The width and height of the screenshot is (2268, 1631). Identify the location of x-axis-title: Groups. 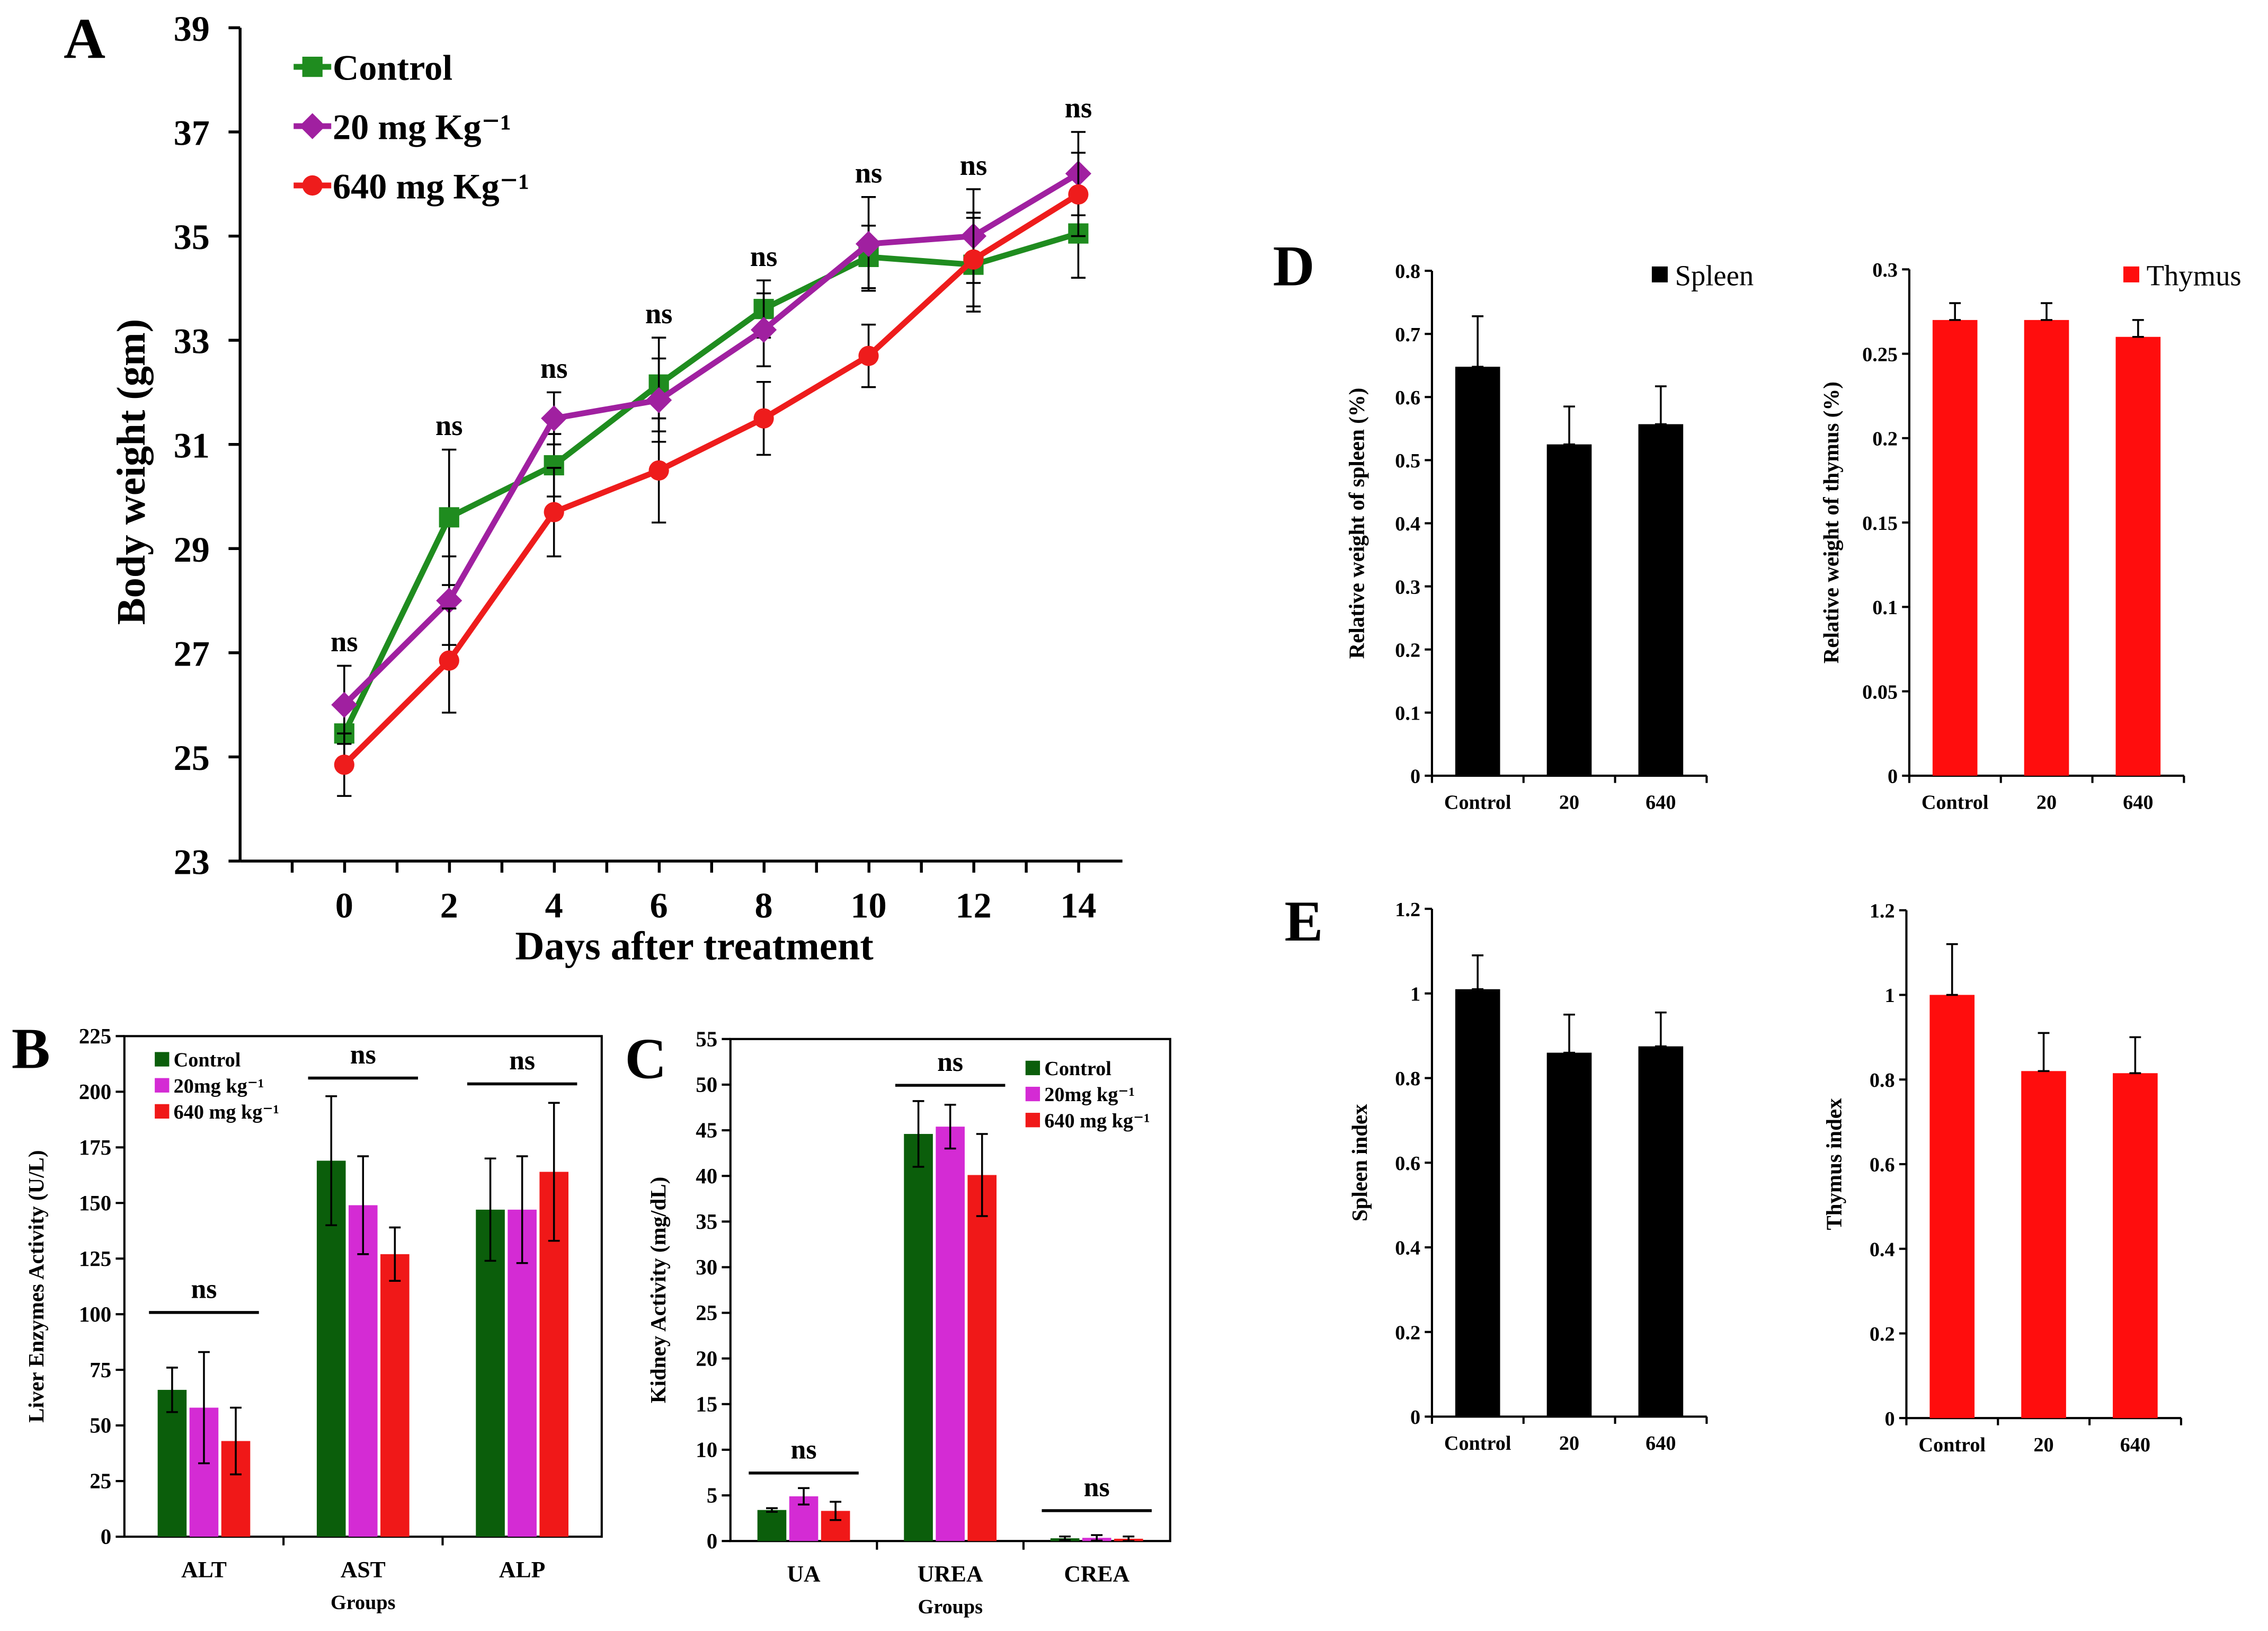
(950, 1607).